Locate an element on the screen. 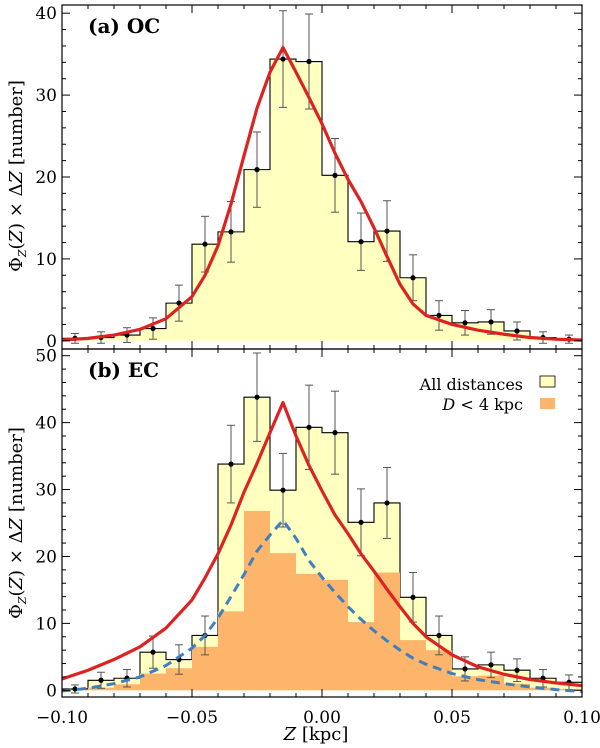 The image size is (600, 748). x-tick-label: −0.10 is located at coordinates (62, 718).